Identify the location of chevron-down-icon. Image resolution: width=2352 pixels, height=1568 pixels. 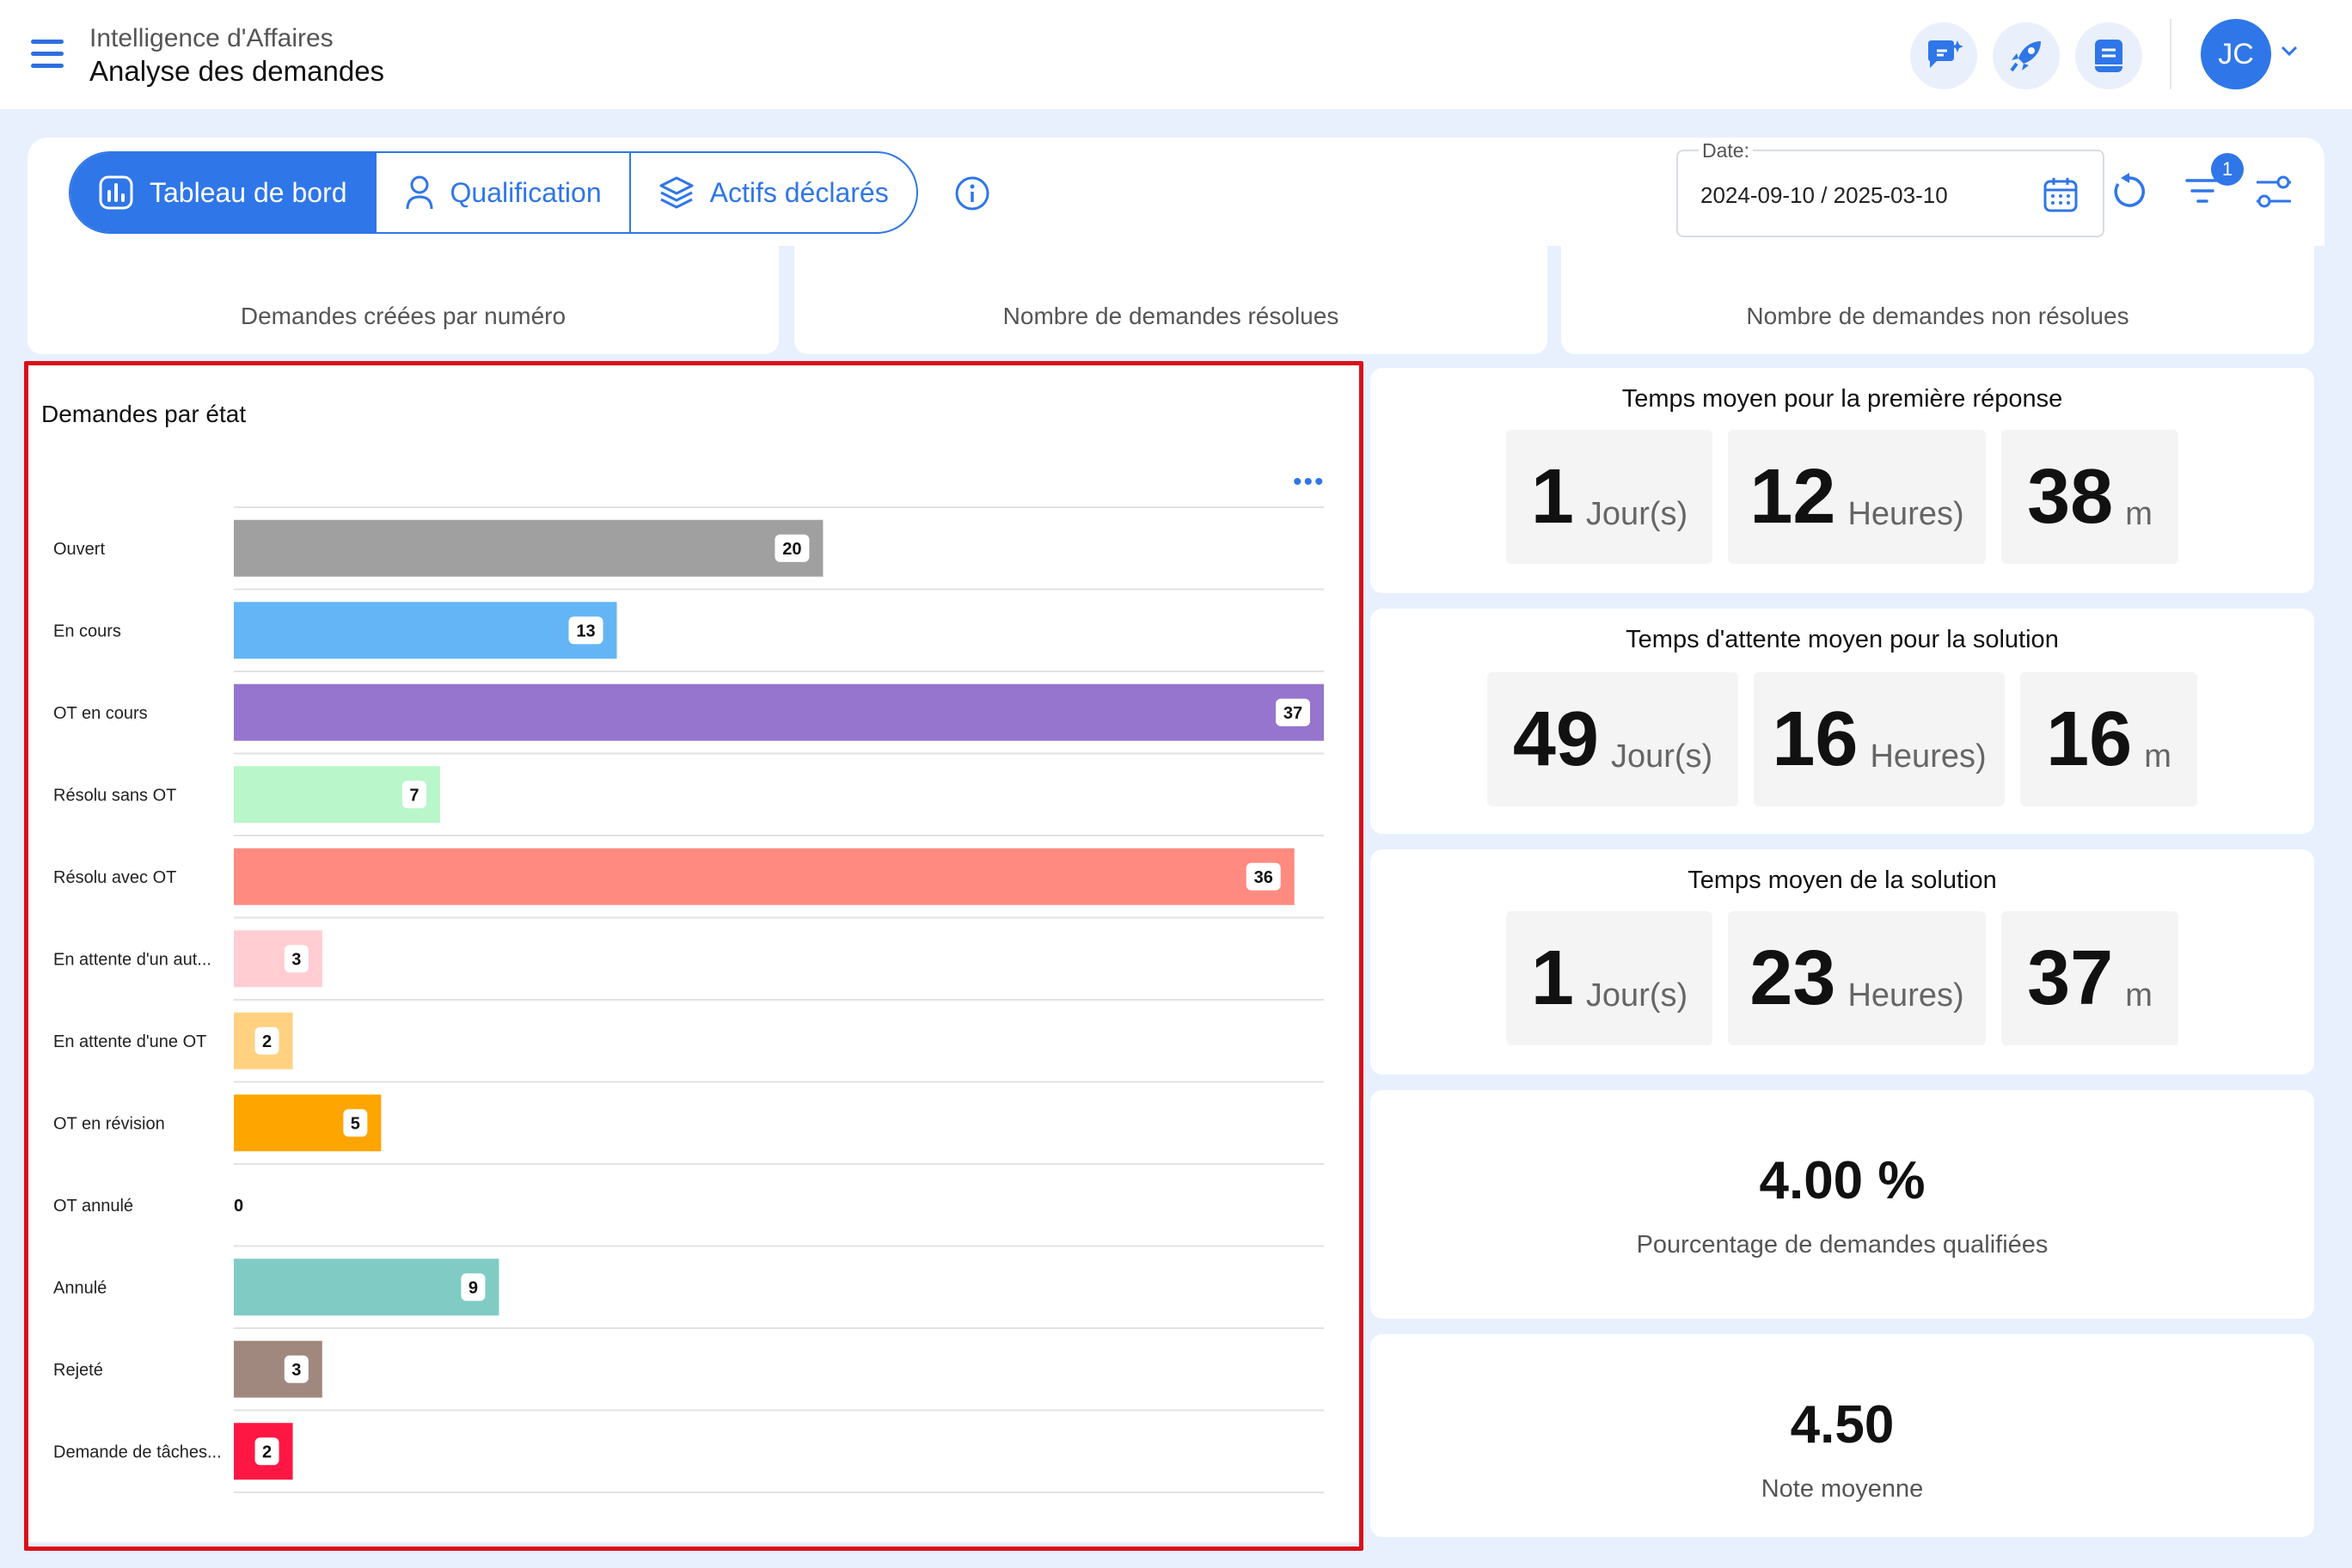
(2289, 51).